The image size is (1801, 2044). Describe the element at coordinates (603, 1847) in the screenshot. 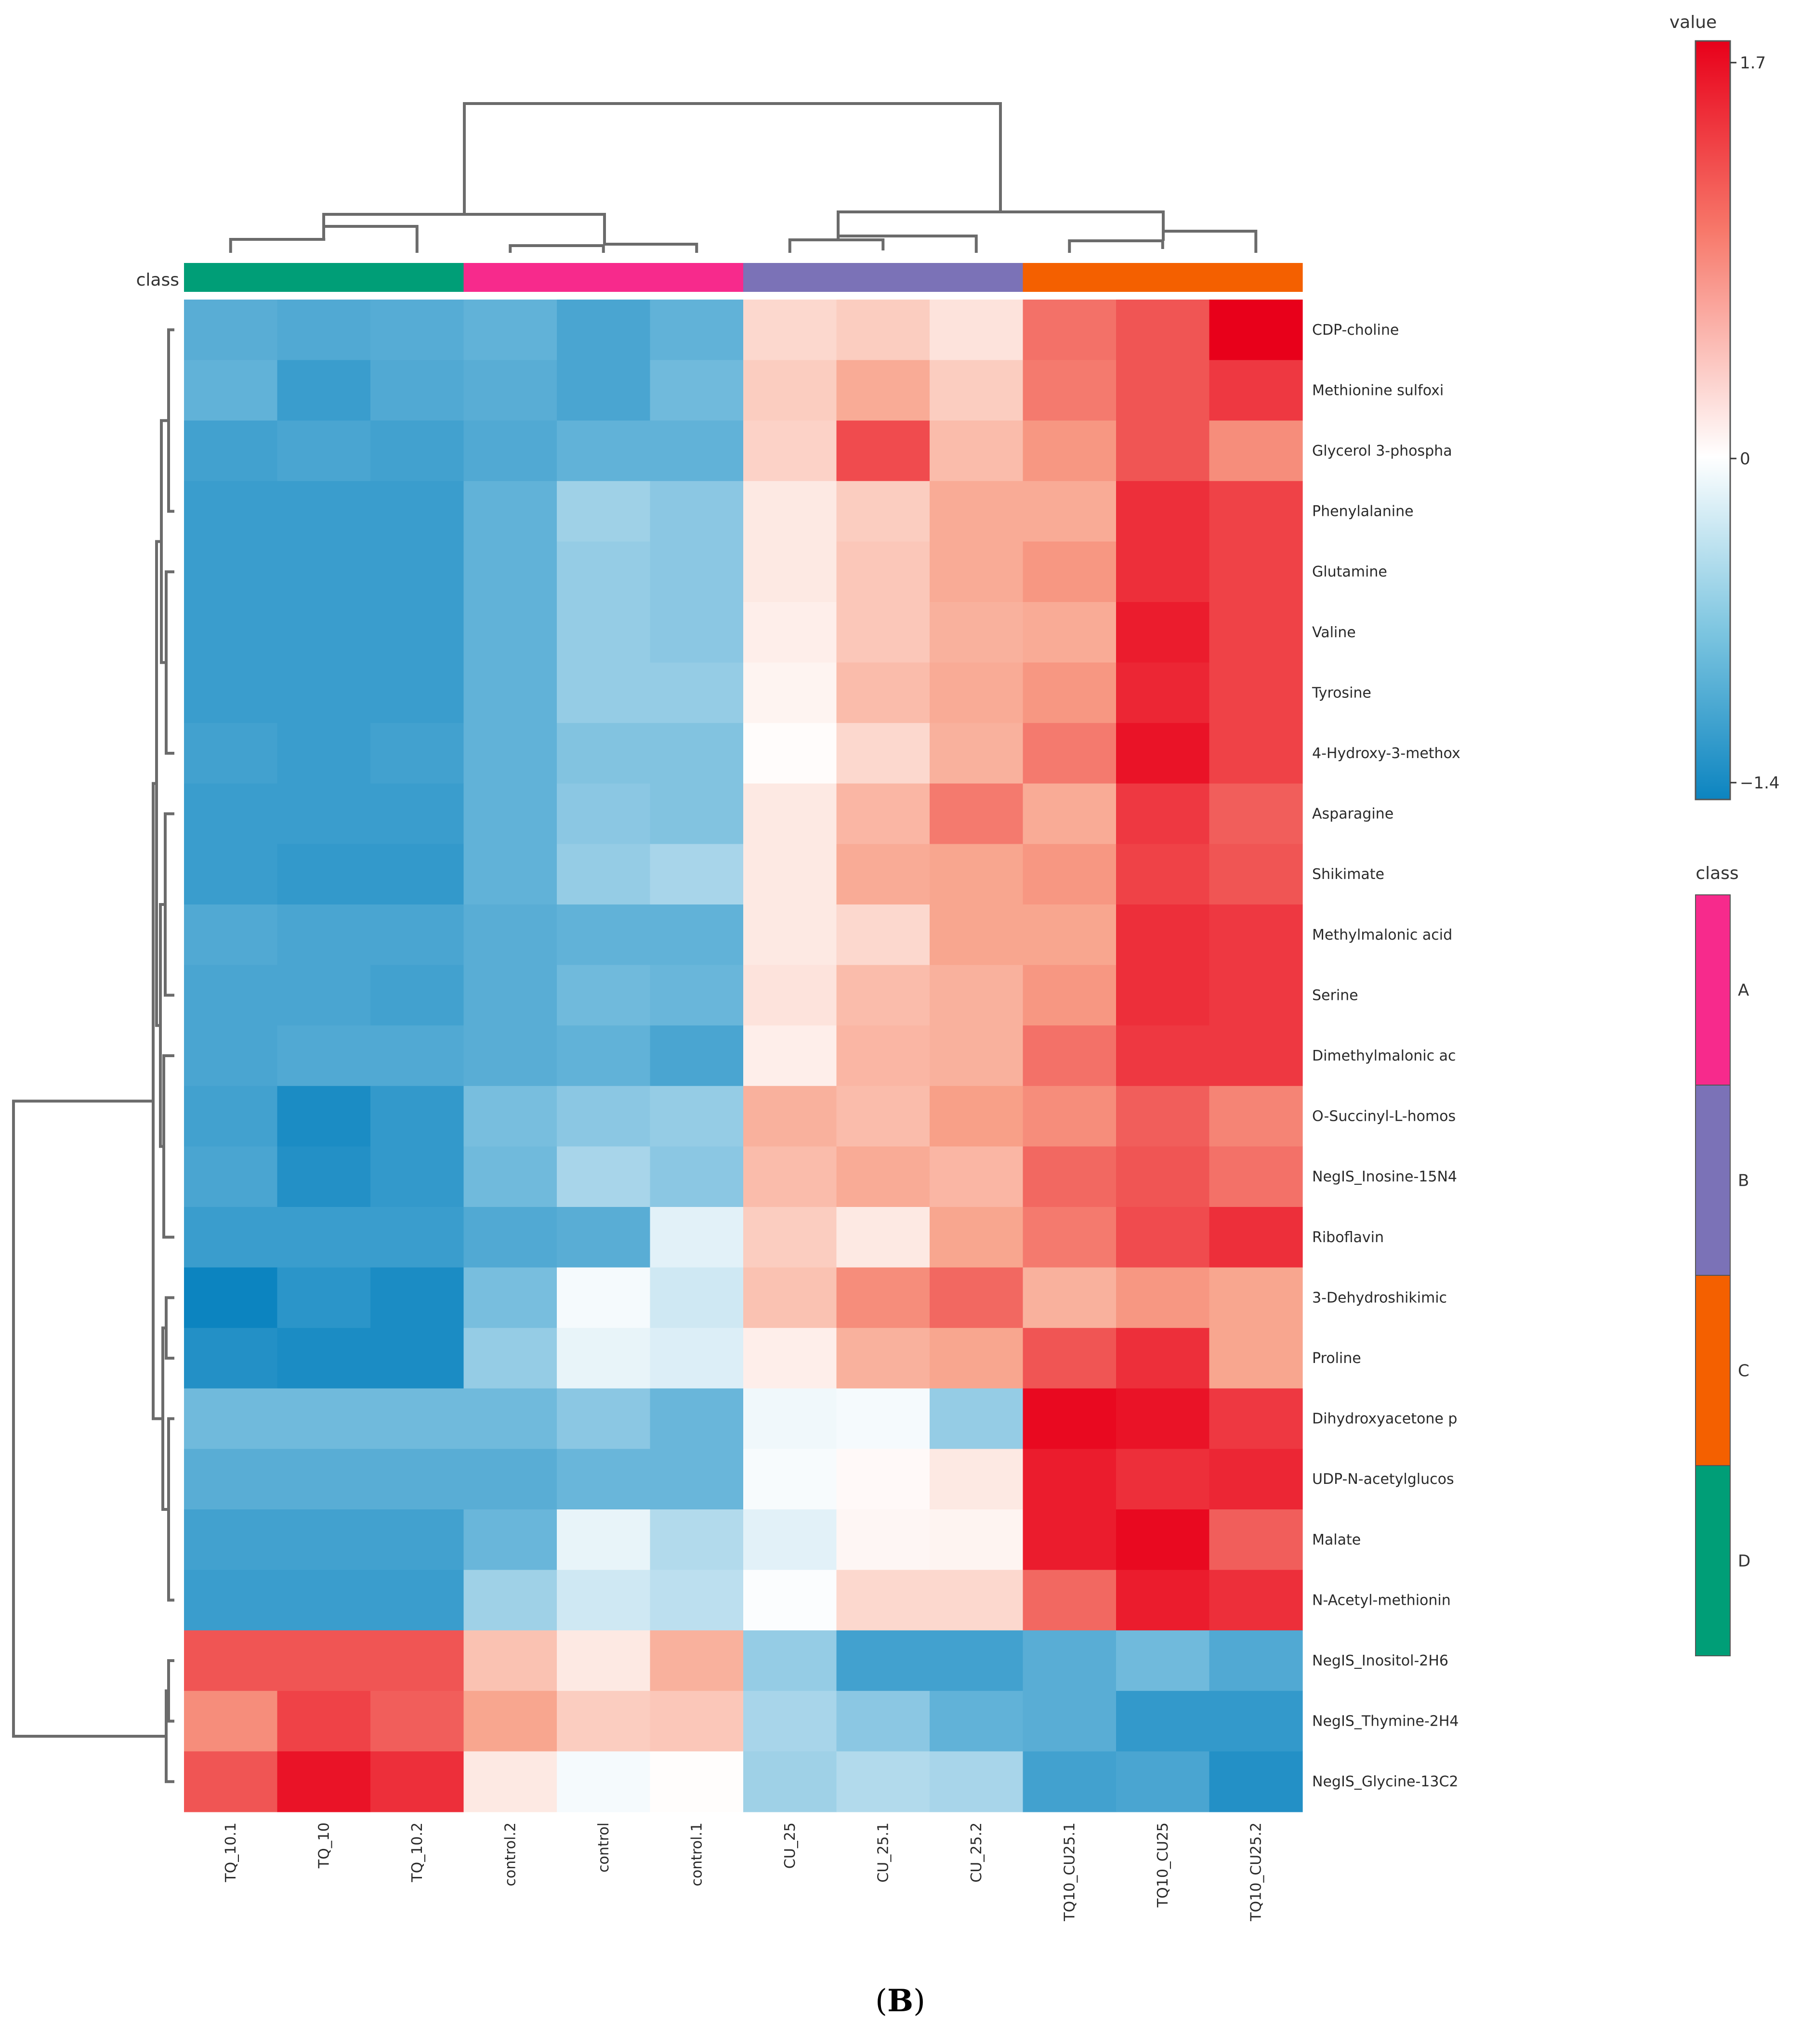

I see `column-label: control` at that location.